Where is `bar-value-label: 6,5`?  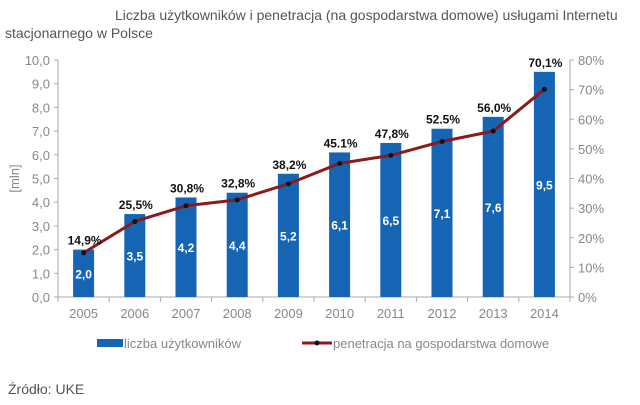
bar-value-label: 6,5 is located at coordinates (390, 221).